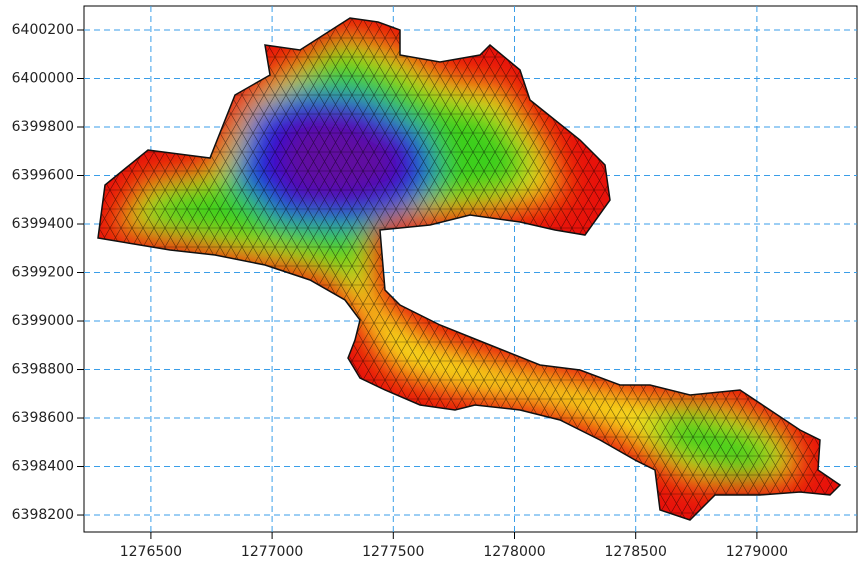 The width and height of the screenshot is (867, 568). I want to click on y-tick-label: 6400000, so click(43, 79).